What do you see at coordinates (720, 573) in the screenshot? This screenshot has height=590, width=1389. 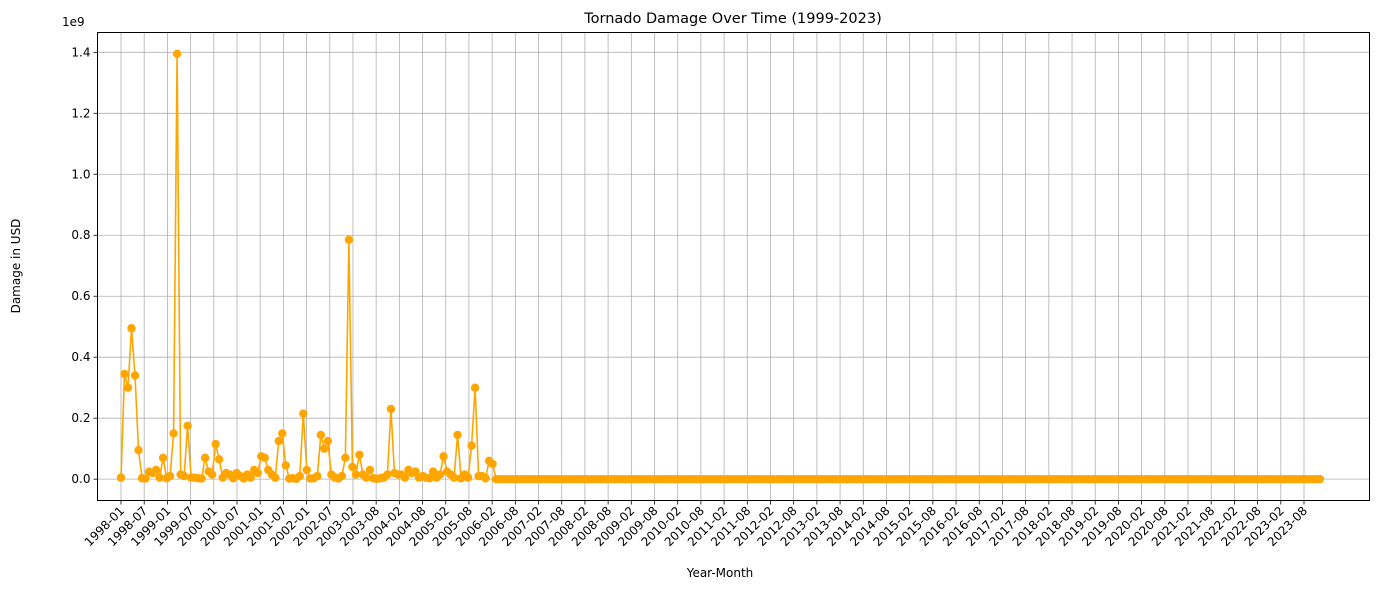 I see `x-axis-label: Year-Month` at bounding box center [720, 573].